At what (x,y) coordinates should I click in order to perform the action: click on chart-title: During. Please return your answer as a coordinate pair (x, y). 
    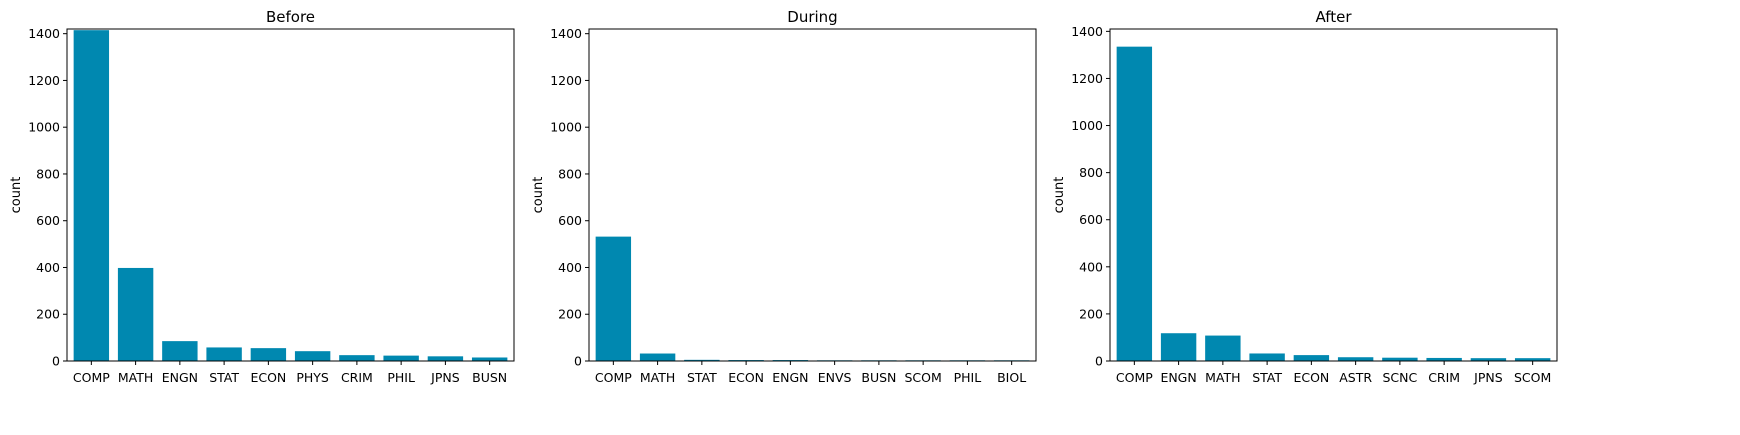
    Looking at the image, I should click on (812, 17).